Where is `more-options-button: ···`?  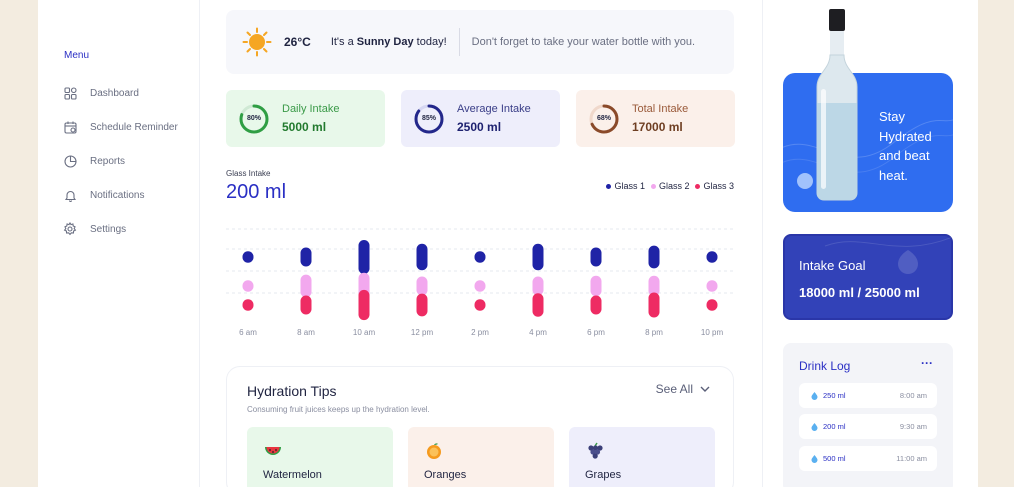 more-options-button: ··· is located at coordinates (927, 363).